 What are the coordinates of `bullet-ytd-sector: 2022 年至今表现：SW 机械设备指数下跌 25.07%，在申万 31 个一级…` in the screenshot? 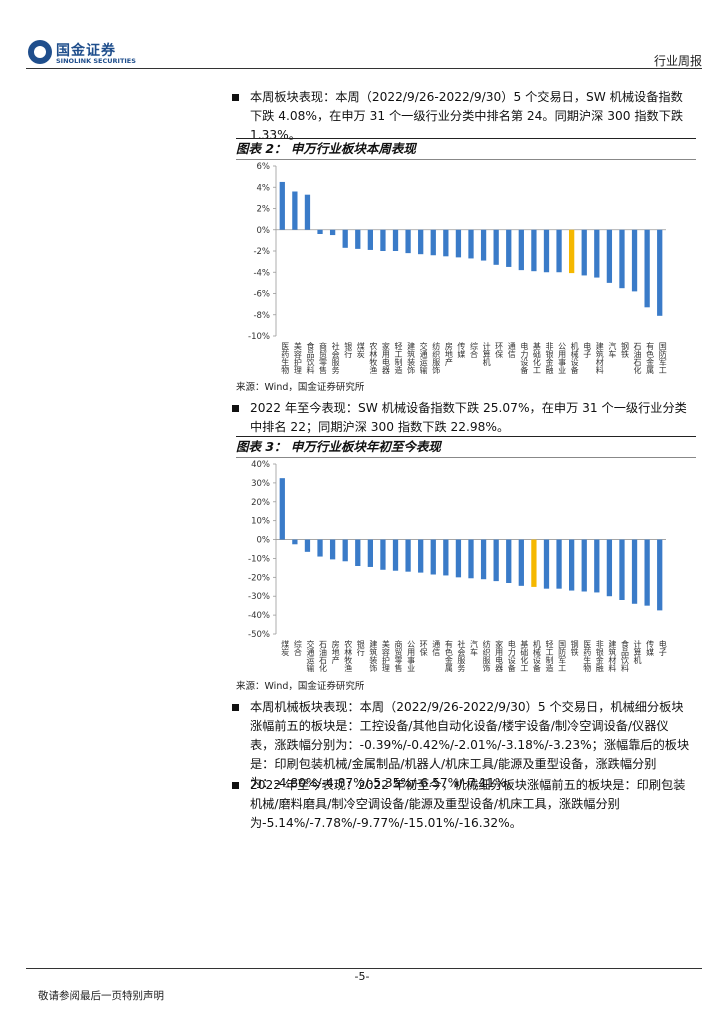 It's located at (461, 418).